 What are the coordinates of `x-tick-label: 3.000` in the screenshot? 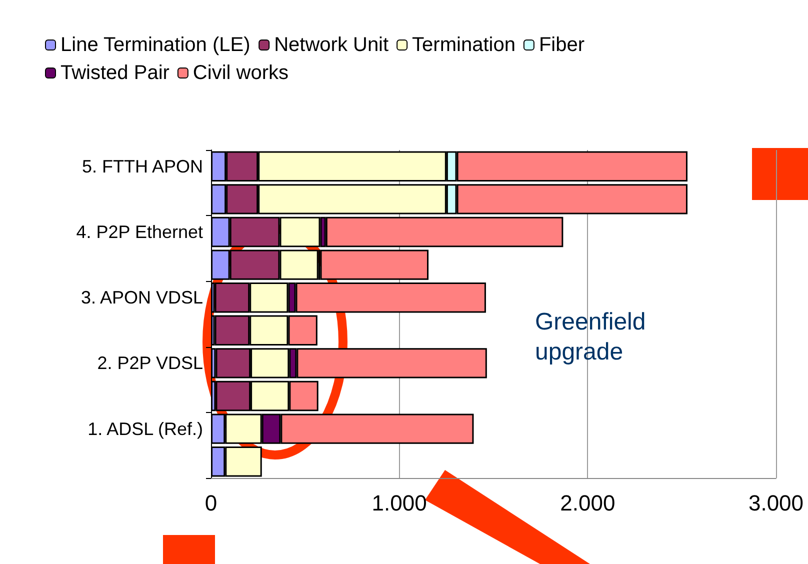 It's located at (776, 503).